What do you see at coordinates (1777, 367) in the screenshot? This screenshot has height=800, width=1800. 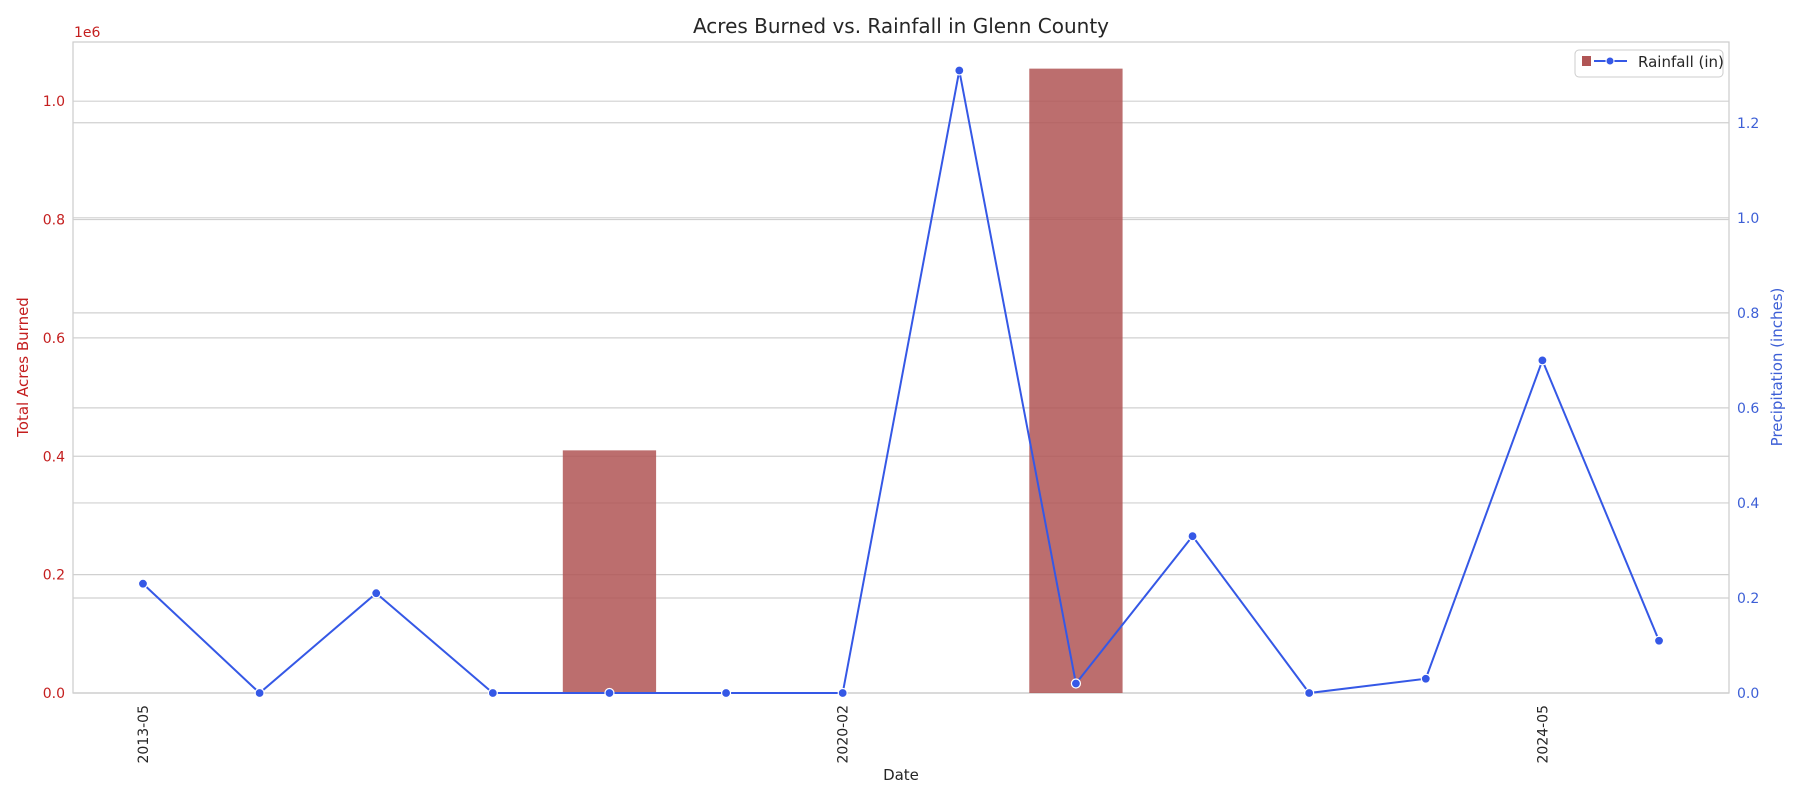 I see `right-axis-label: Precipitation (inches)` at bounding box center [1777, 367].